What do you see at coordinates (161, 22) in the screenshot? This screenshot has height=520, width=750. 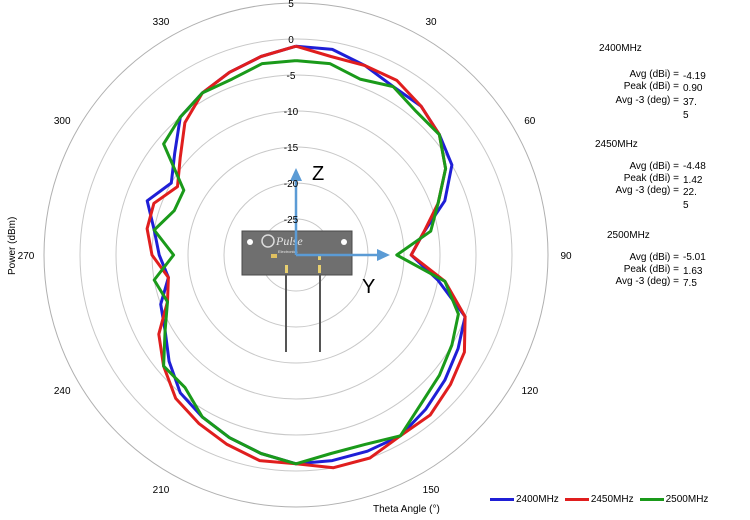 I see `angle-tick-label: 330` at bounding box center [161, 22].